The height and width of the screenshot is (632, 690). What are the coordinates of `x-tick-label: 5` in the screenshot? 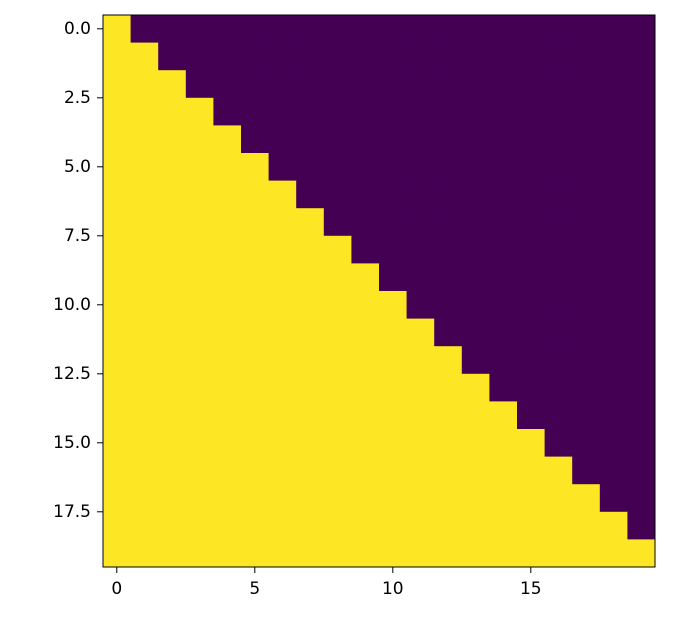 It's located at (254, 589).